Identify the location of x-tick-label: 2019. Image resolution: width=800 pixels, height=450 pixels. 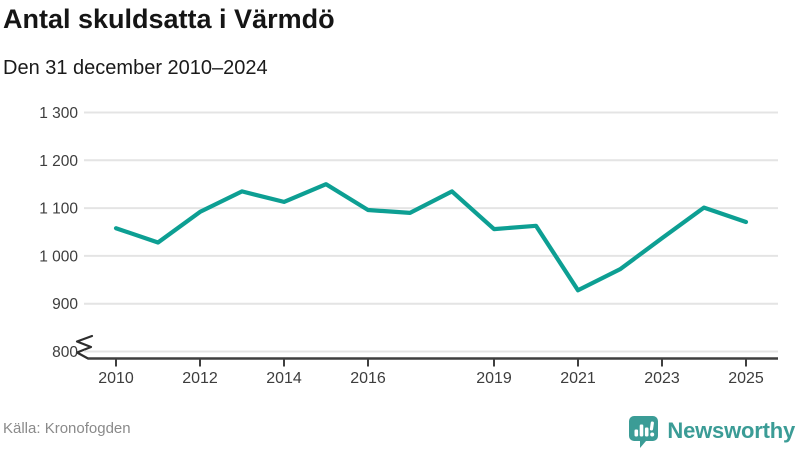
(494, 378).